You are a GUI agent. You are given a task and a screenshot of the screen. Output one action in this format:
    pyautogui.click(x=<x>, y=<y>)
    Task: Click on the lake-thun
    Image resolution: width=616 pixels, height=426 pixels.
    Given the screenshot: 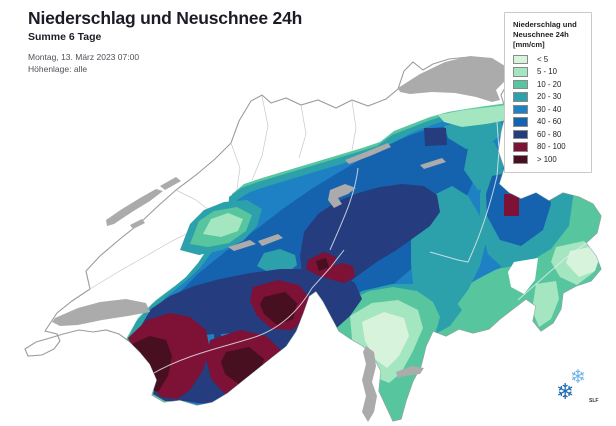 What is the action you would take?
    pyautogui.click(x=242, y=245)
    